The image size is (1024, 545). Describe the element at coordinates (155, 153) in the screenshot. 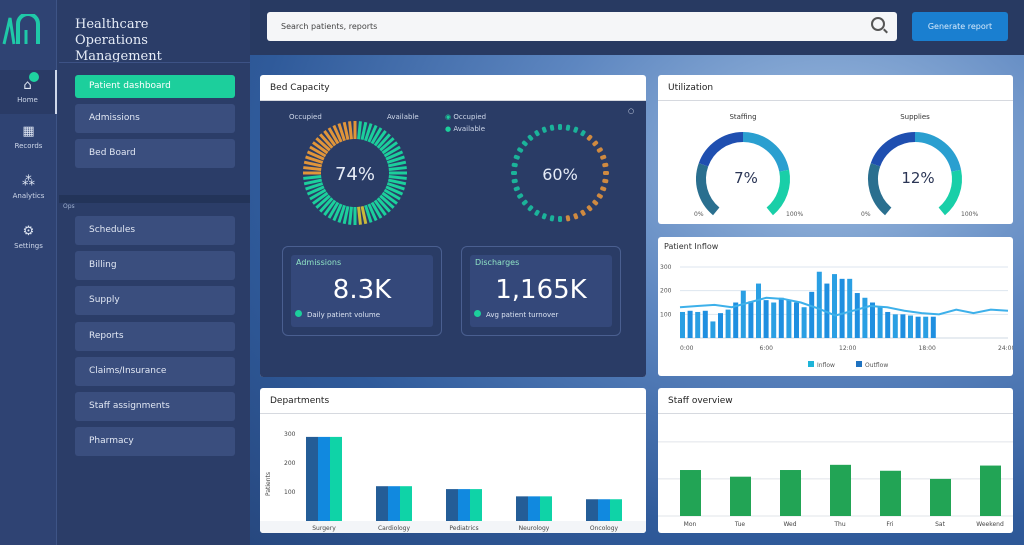

I see `nav-item-bed-board: Bed Board` at that location.